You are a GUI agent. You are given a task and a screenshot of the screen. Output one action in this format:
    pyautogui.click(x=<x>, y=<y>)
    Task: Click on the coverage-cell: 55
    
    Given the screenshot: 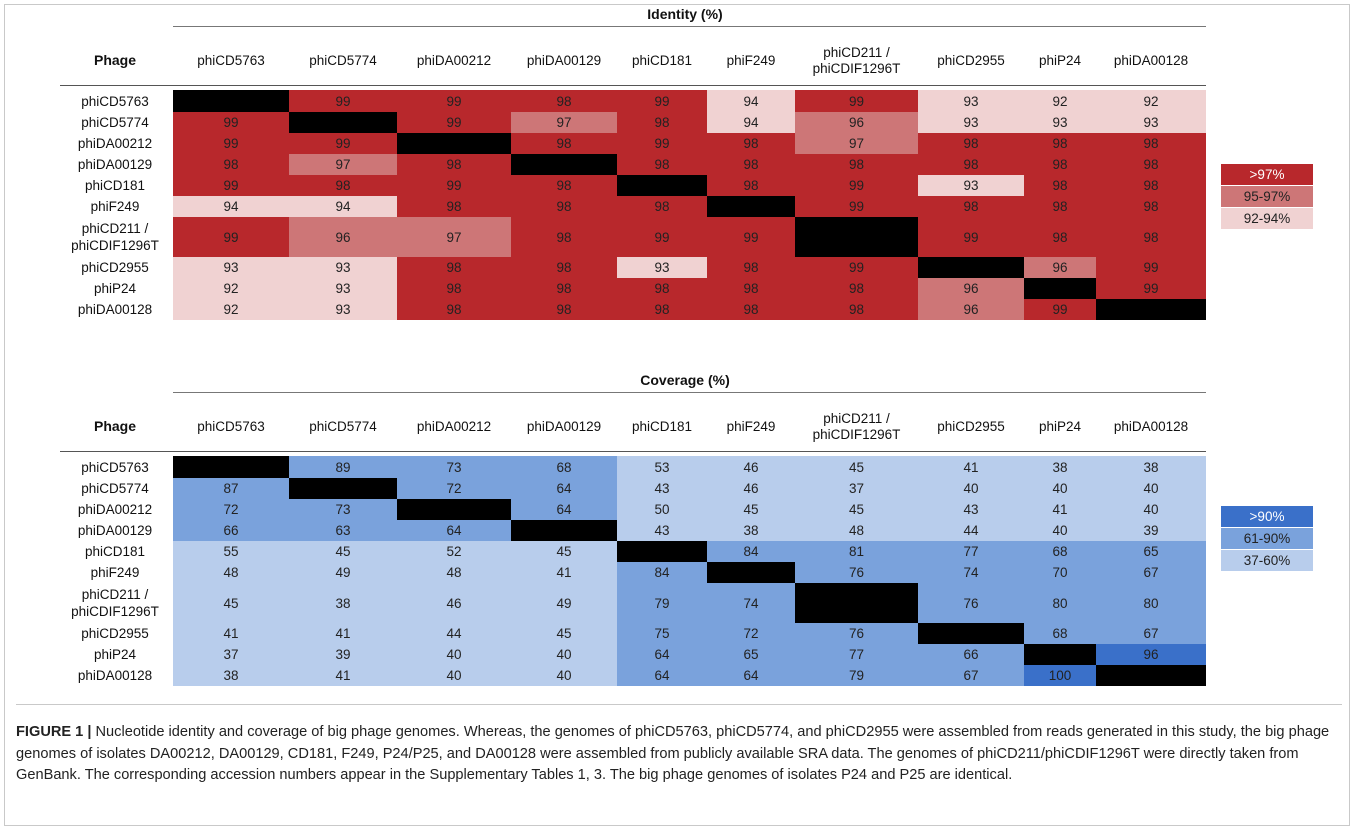 What is the action you would take?
    pyautogui.click(x=231, y=551)
    